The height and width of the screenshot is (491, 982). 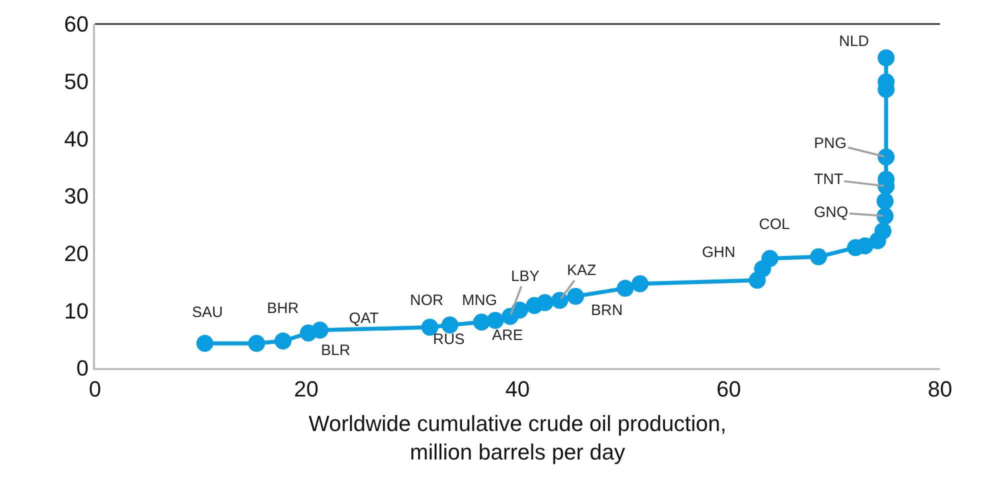 What do you see at coordinates (517, 437) in the screenshot?
I see `x-axis-title: Worldwide cumulative crude oil production, million barrels per day` at bounding box center [517, 437].